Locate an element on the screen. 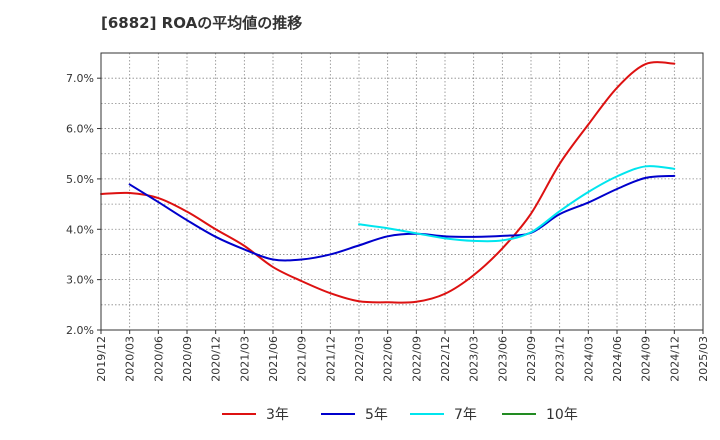 The image size is (720, 440). chart-title: [6882] ROAの平均値の推移 is located at coordinates (202, 23).